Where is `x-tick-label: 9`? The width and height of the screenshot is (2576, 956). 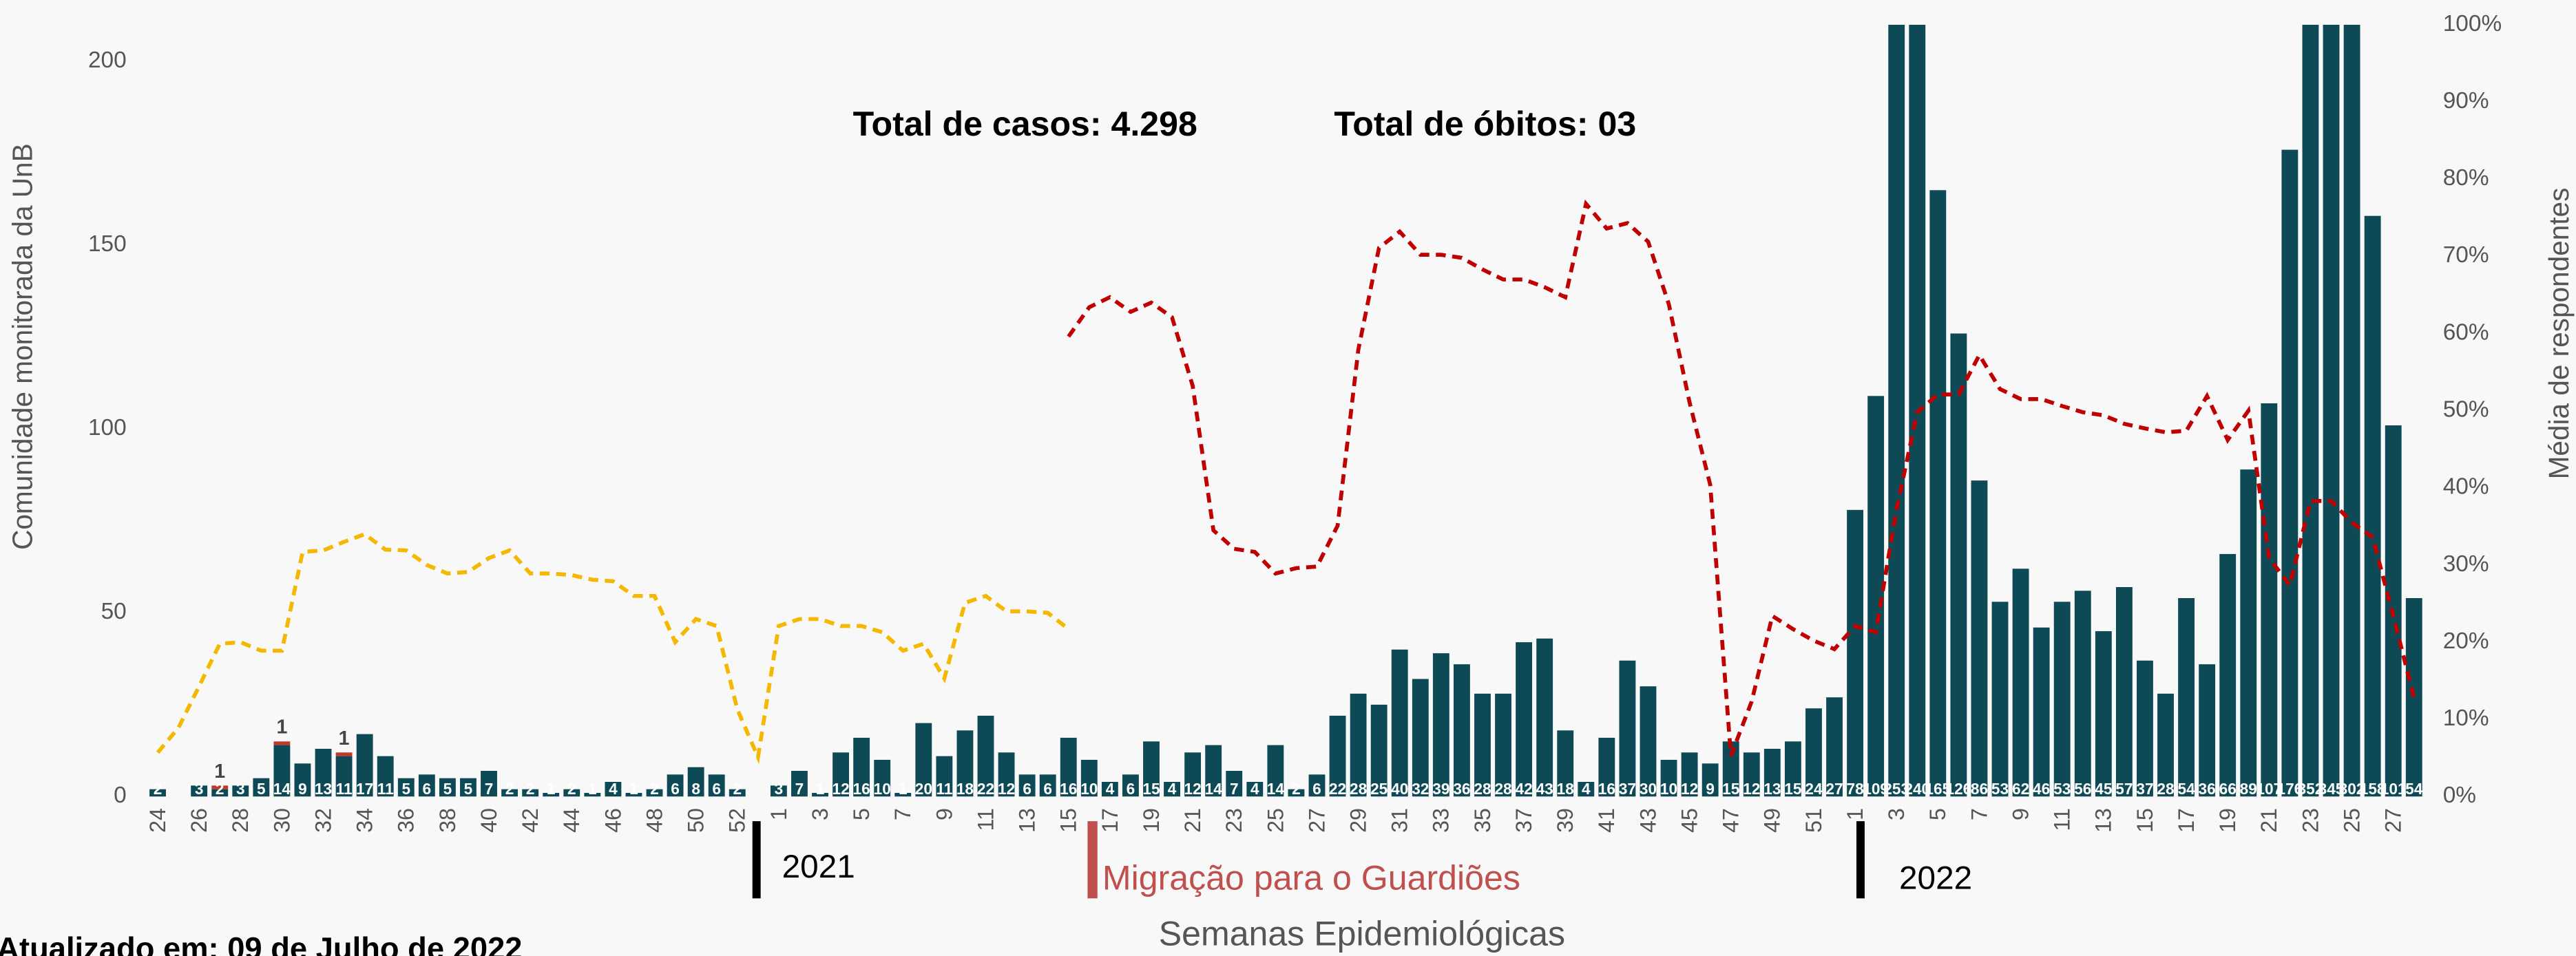
x-tick-label: 9 is located at coordinates (944, 814).